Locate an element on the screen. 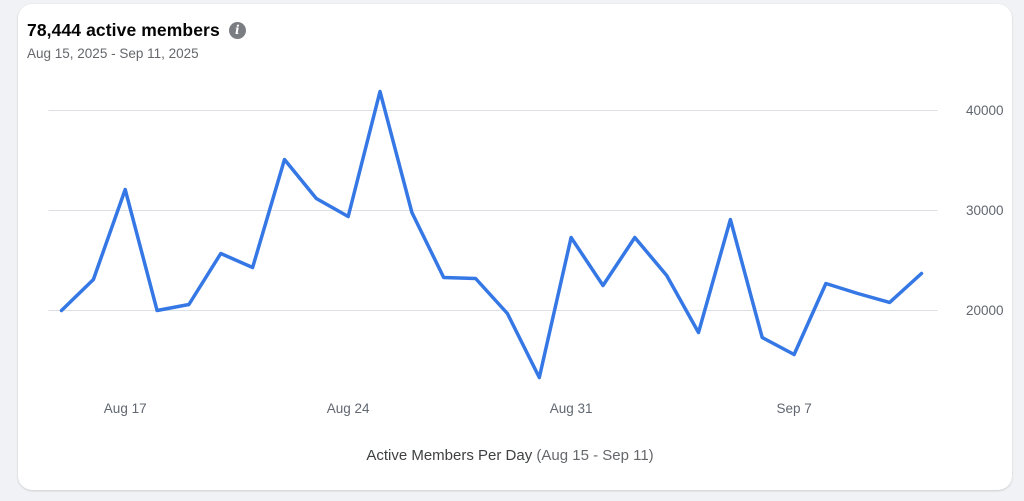 The height and width of the screenshot is (501, 1024). x-axis: Aug 17 Aug 24 Aug 31 Sep 7 is located at coordinates (515, 410).